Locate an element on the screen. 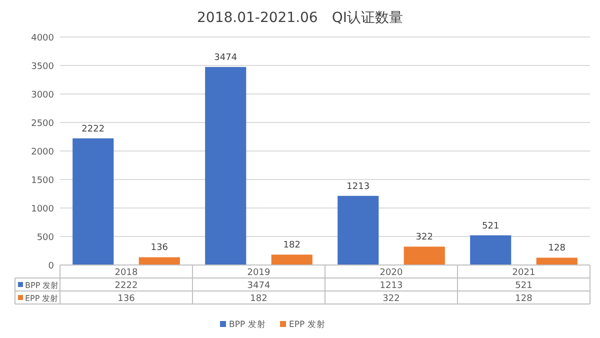 This screenshot has width=600, height=338. legend-label: BPP 发射 is located at coordinates (42, 285).